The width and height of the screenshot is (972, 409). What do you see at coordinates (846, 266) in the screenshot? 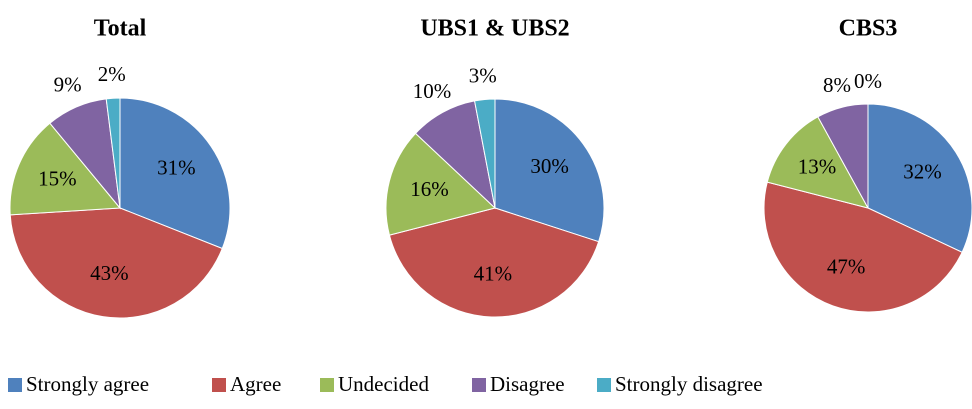
I see `data-label: 47%` at bounding box center [846, 266].